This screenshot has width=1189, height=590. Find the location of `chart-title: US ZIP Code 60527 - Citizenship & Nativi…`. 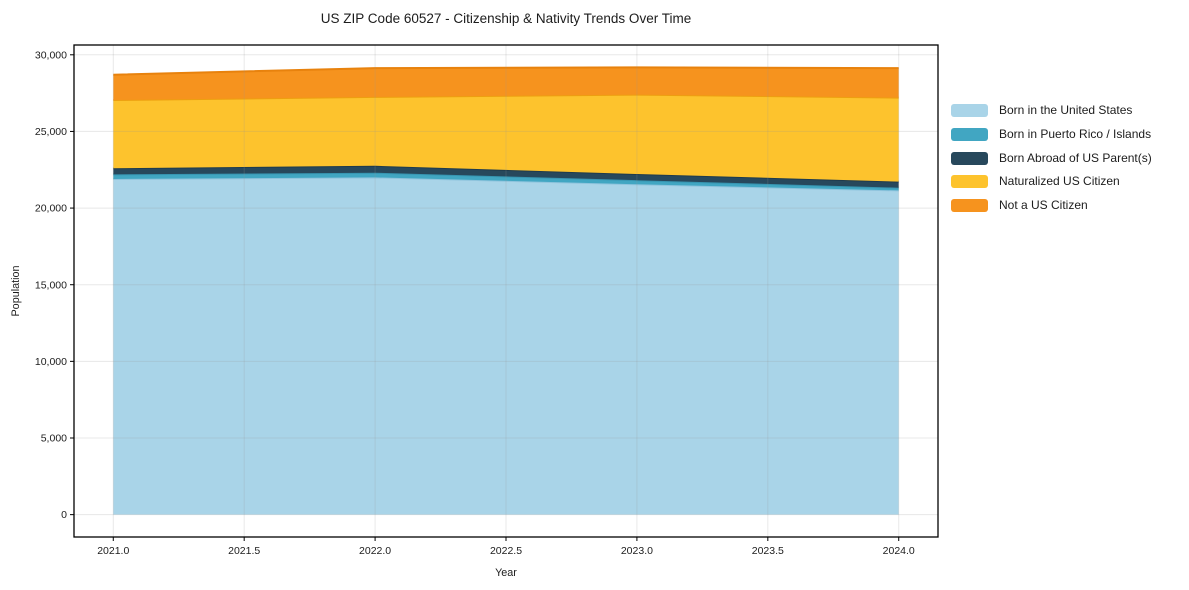

chart-title: US ZIP Code 60527 - Citizenship & Nativi… is located at coordinates (506, 18).